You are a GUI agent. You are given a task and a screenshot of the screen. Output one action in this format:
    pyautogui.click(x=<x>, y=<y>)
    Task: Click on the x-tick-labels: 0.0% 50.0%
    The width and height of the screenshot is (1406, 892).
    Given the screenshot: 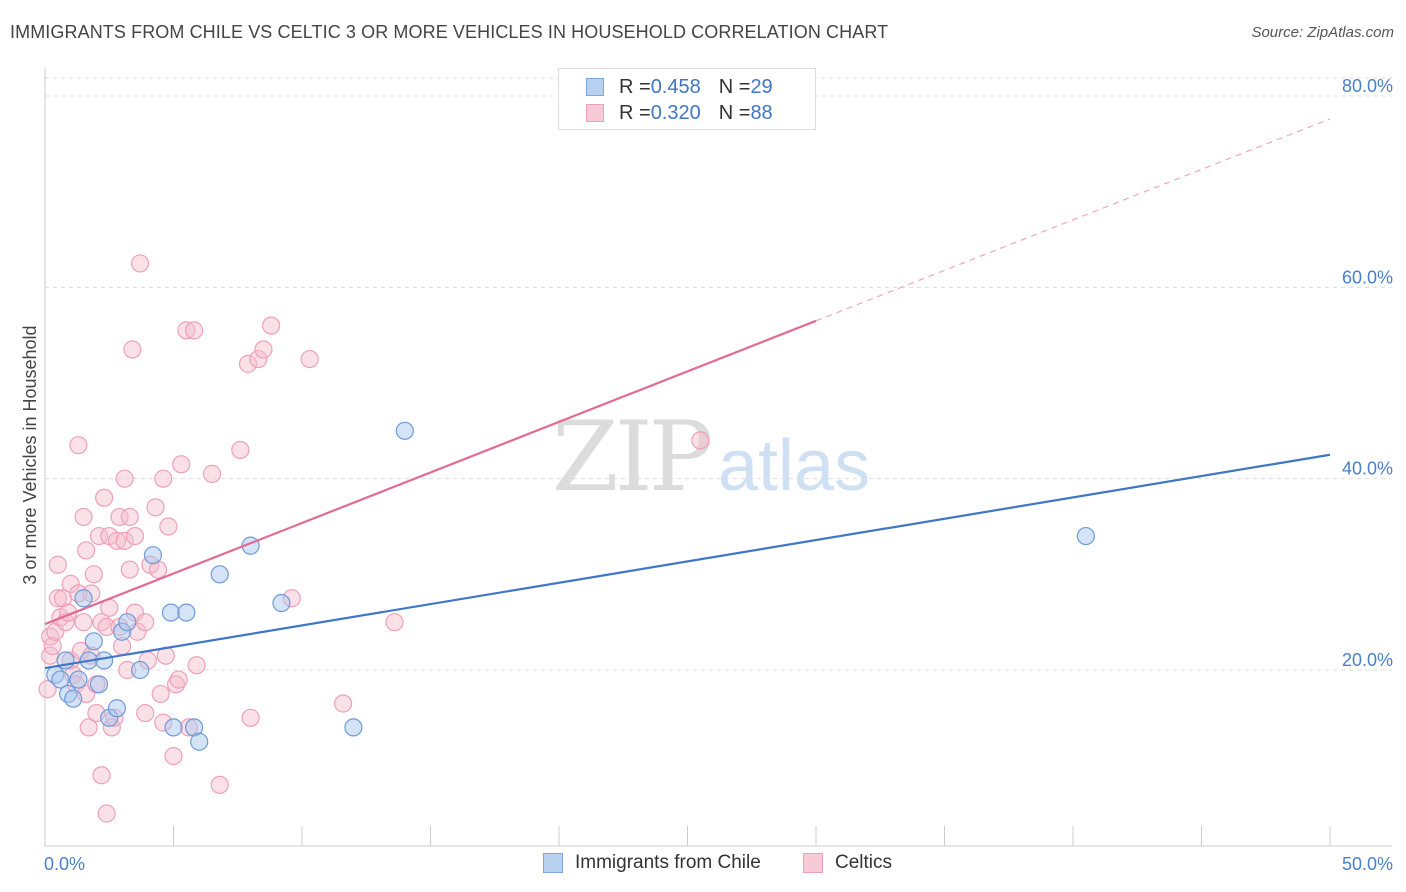 What is the action you would take?
    pyautogui.click(x=718, y=864)
    